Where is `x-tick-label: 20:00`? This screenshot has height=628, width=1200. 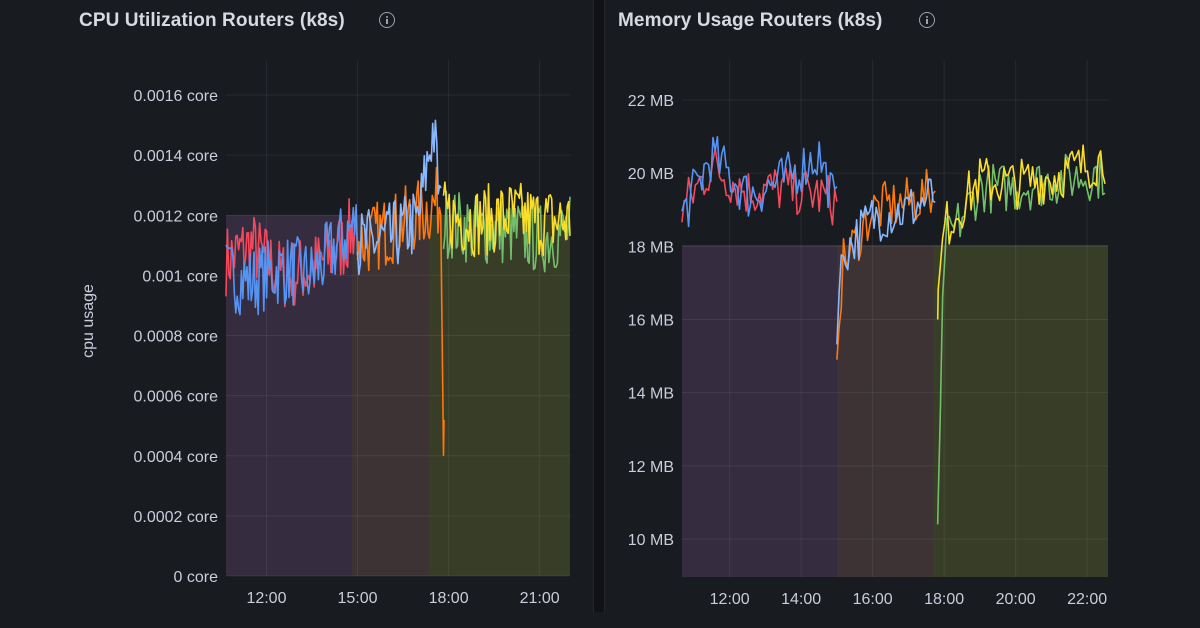 x-tick-label: 20:00 is located at coordinates (1016, 599).